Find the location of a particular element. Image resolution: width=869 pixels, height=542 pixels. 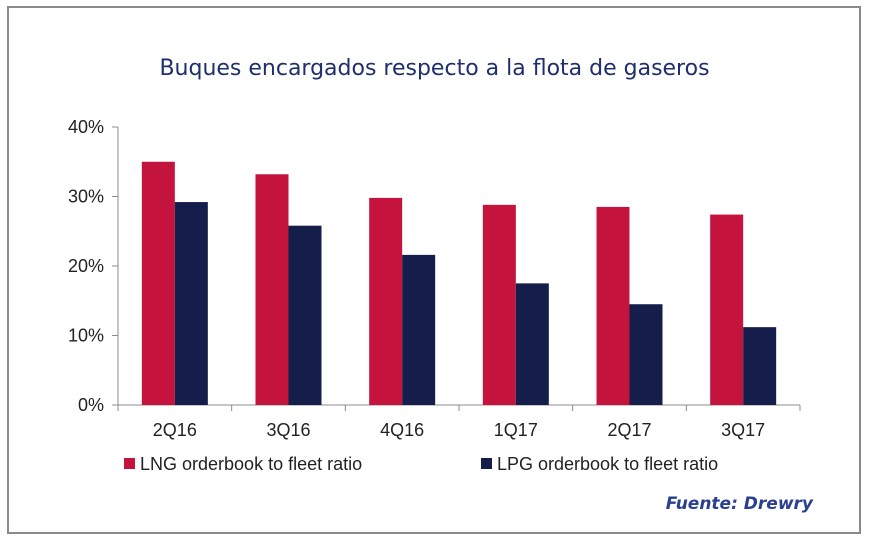

bar-lpg-2q17 is located at coordinates (646, 354).